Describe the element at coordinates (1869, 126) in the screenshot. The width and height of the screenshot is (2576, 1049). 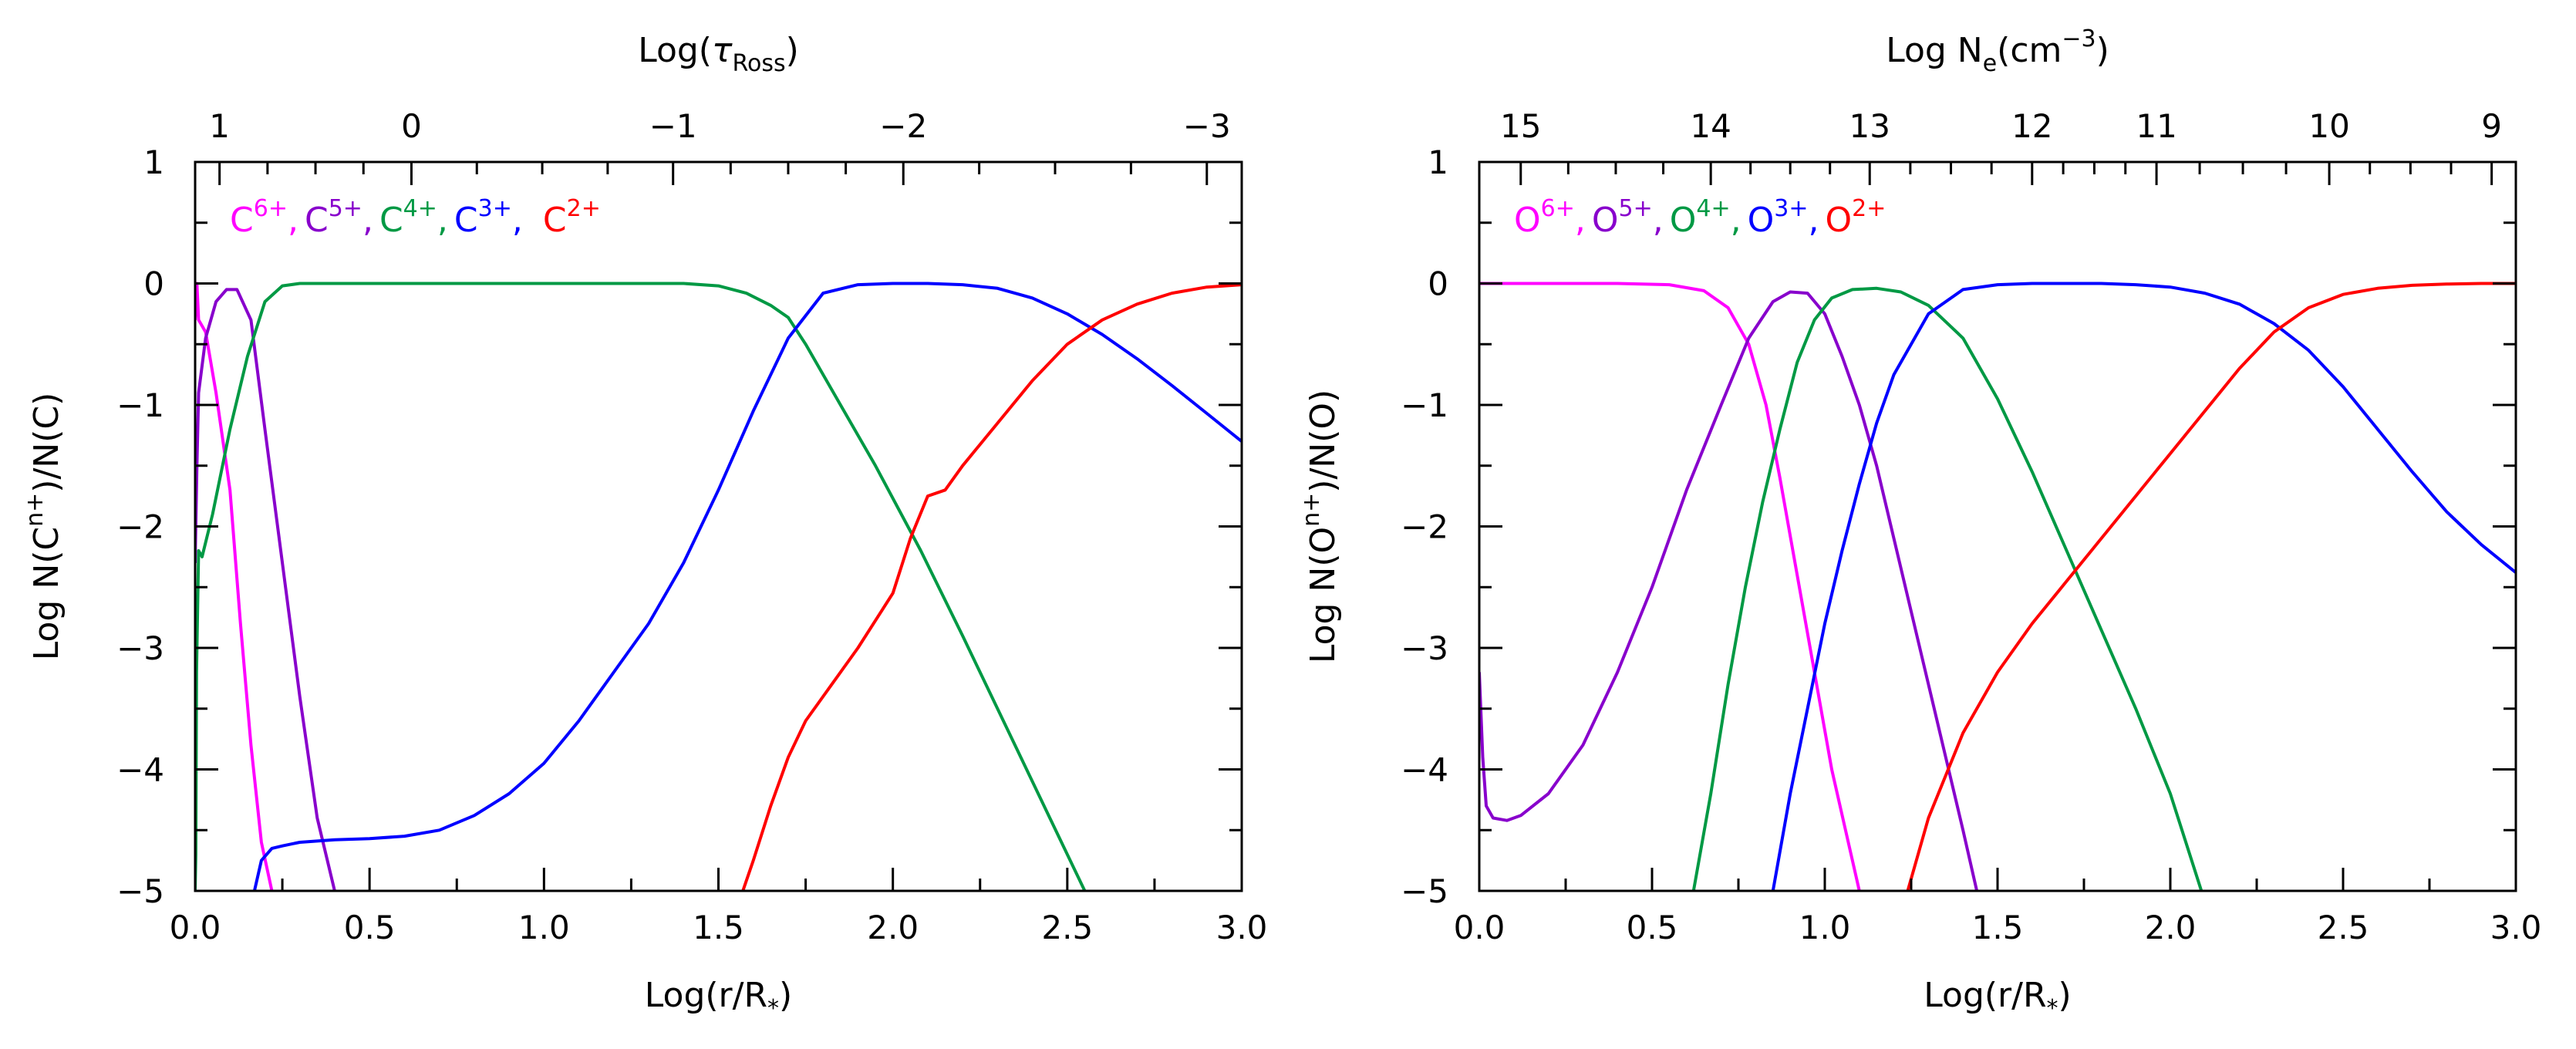
I see `top-tick-label: 13` at that location.